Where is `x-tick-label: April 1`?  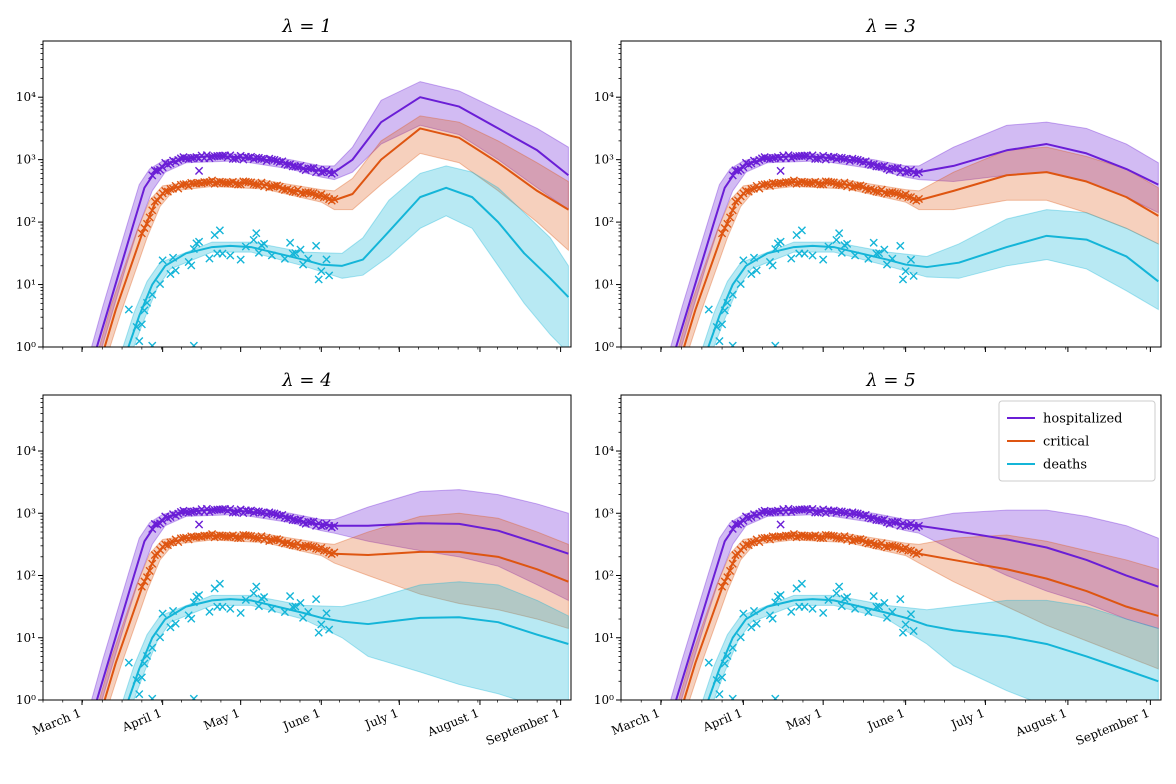
x-tick-label: April 1 is located at coordinates (141, 720).